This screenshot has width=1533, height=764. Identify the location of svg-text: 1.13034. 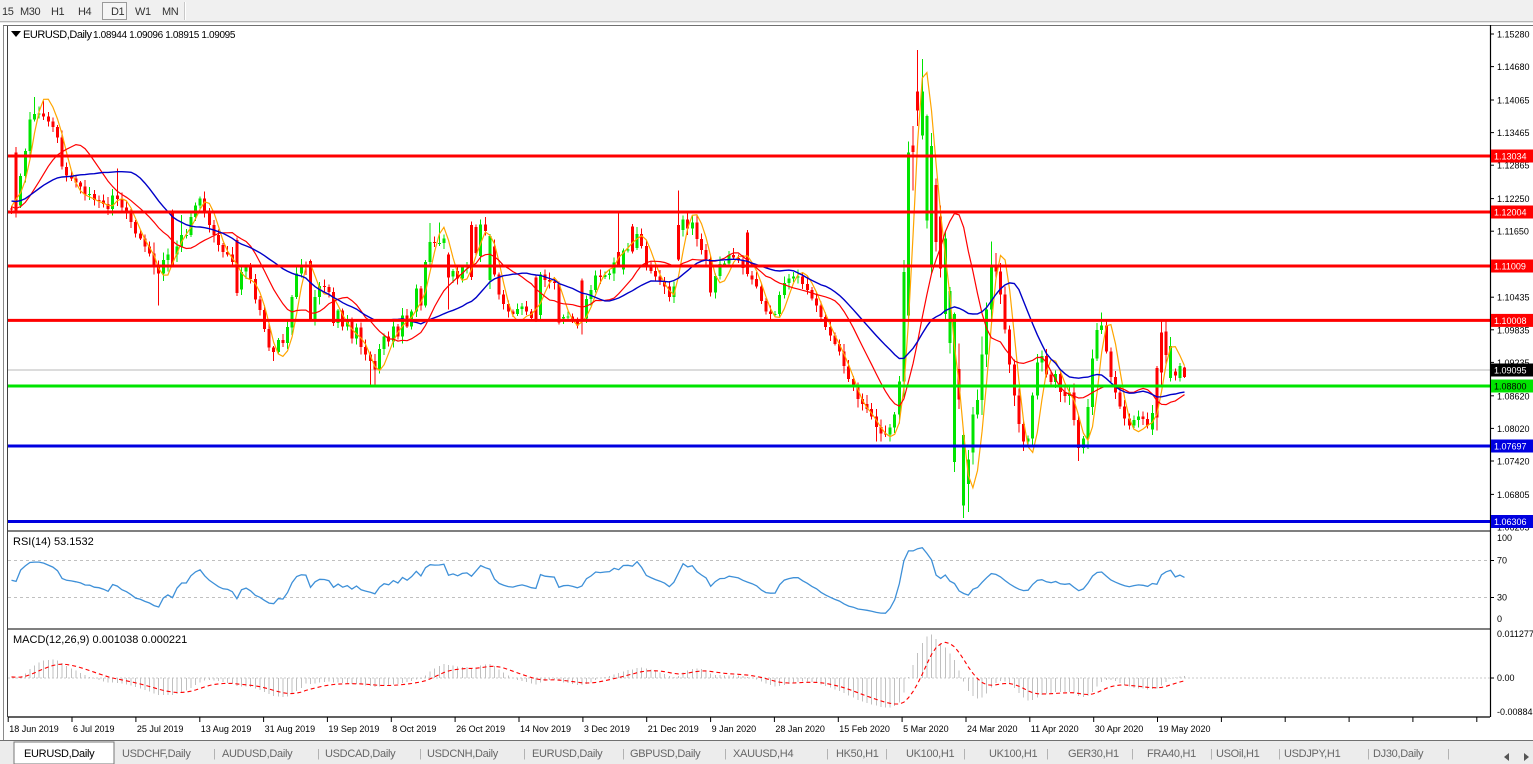
(1510, 157).